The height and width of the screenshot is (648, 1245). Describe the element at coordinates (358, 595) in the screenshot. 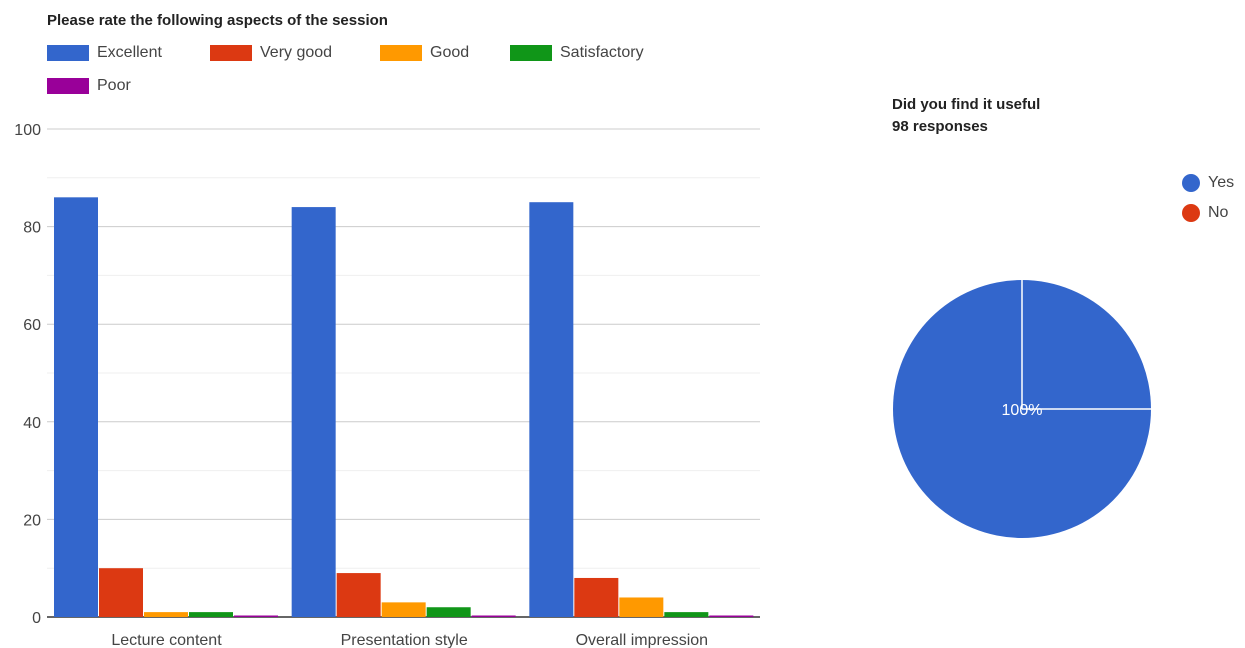

I see `bar-very-good-presentation-style` at that location.